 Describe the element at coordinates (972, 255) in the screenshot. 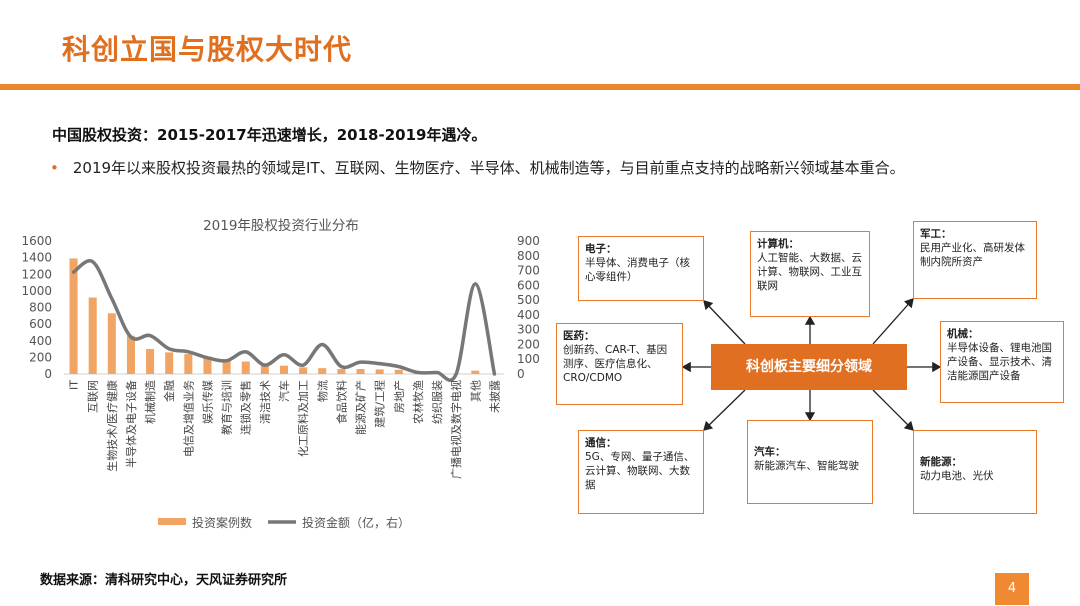

I see `box-military-text: 民用产业化、高研发体制内院所资产` at that location.